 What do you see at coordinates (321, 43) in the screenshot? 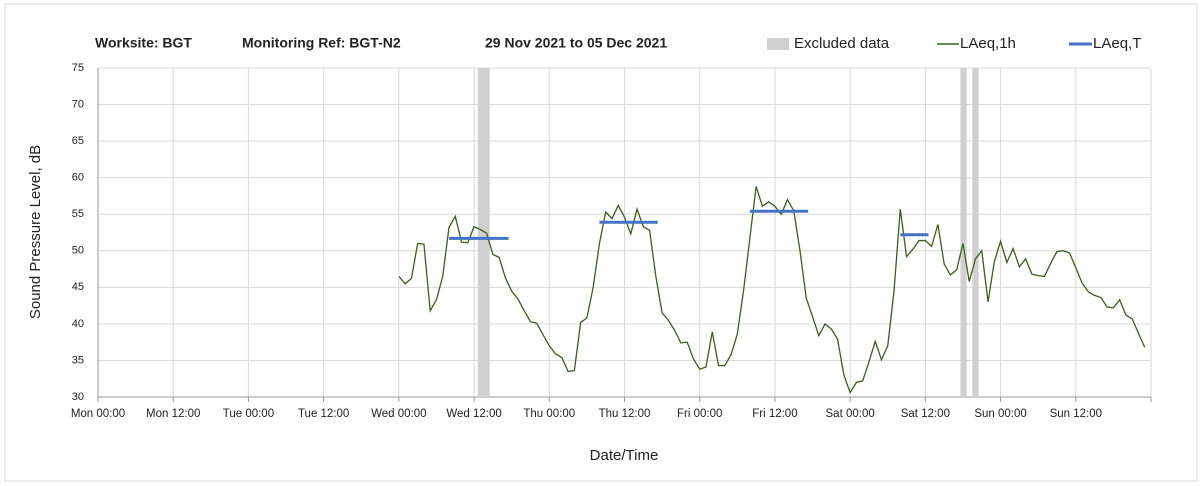
I see `chart-title: Monitoring Ref: BGT-N2` at bounding box center [321, 43].